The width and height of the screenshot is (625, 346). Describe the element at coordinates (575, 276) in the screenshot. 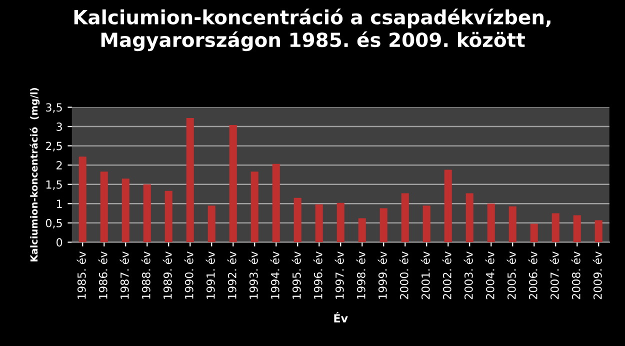

I see `x-tick-label: 2008. év` at that location.